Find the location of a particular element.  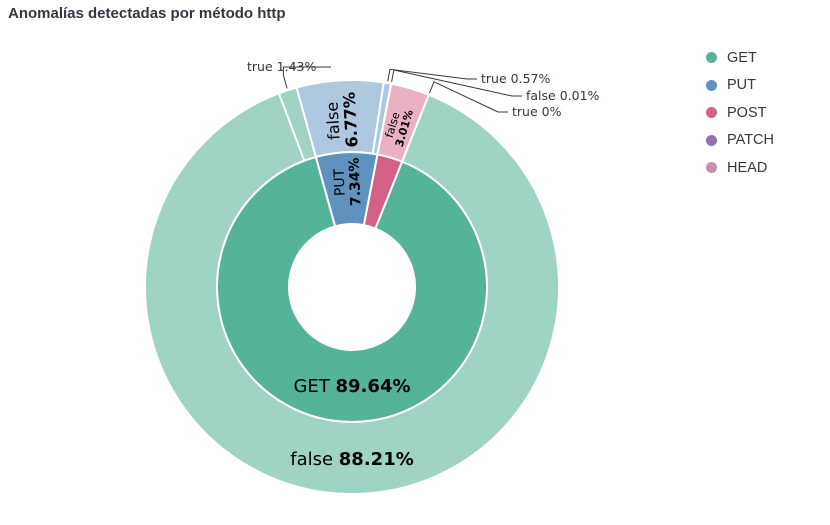

outer-leader-label-6: true 0% is located at coordinates (537, 111).